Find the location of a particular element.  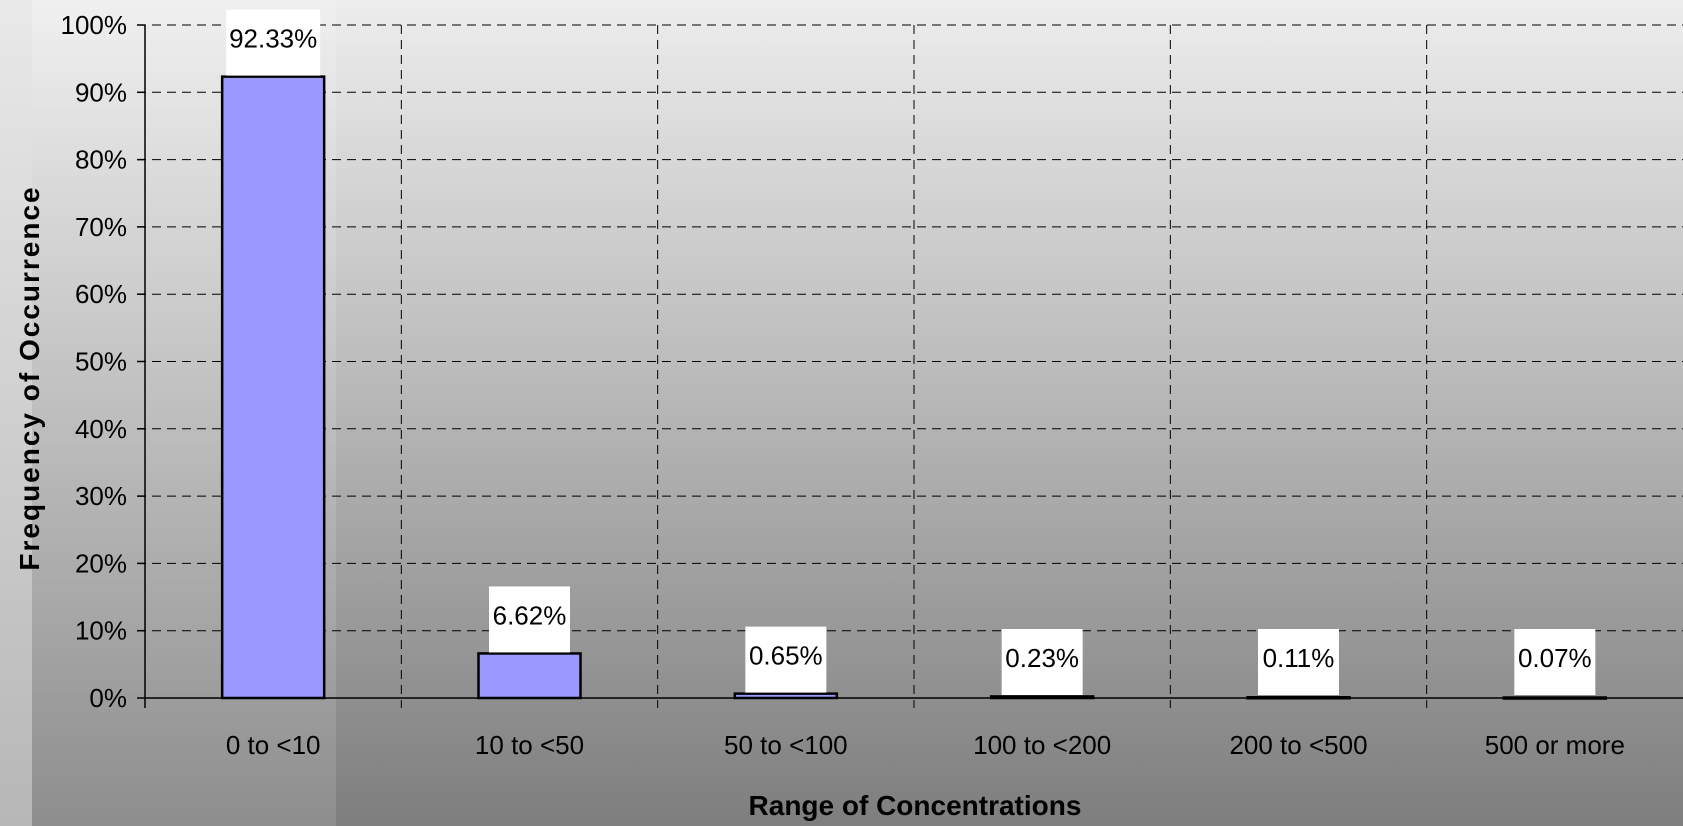

x-tick-label: 50 to <100 is located at coordinates (786, 745).